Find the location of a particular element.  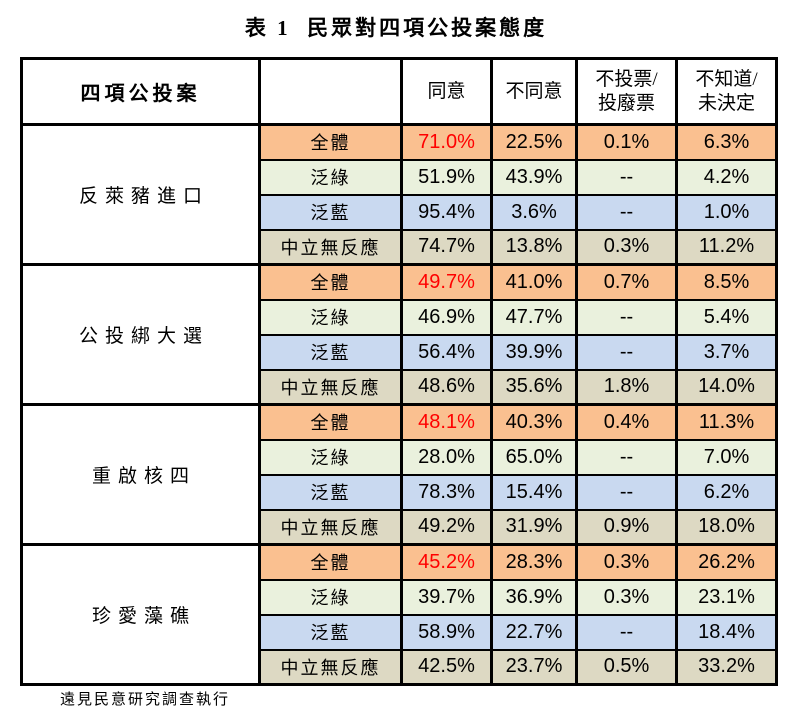

value-disagree-cell: 3.6% is located at coordinates (534, 212).